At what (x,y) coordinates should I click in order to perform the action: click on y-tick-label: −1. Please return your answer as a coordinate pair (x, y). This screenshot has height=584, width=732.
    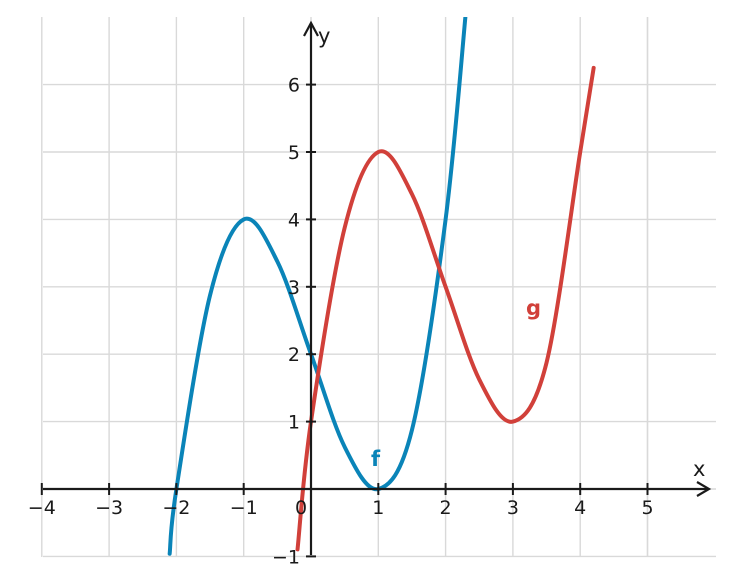
    Looking at the image, I should click on (286, 557).